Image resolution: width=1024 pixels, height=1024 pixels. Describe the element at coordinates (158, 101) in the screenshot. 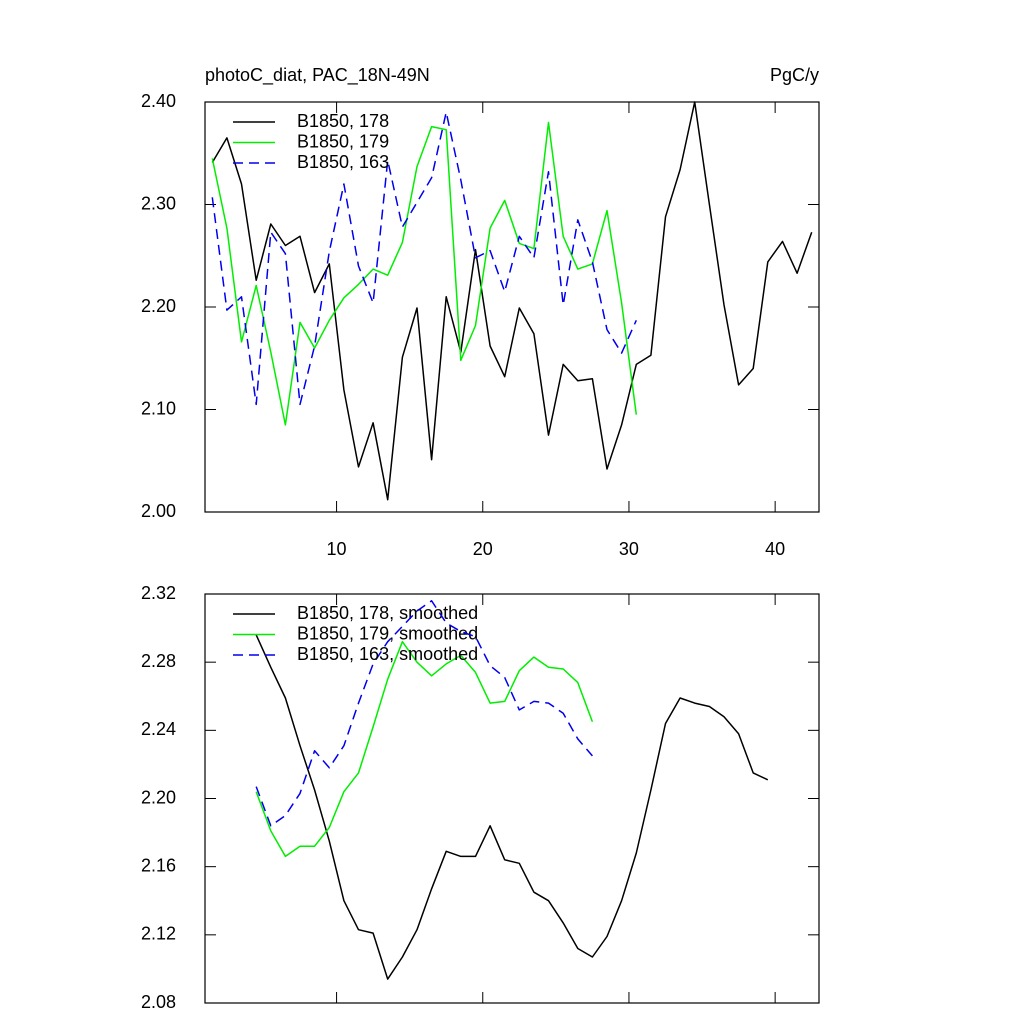

I see `y-tick-label: 2.40` at that location.